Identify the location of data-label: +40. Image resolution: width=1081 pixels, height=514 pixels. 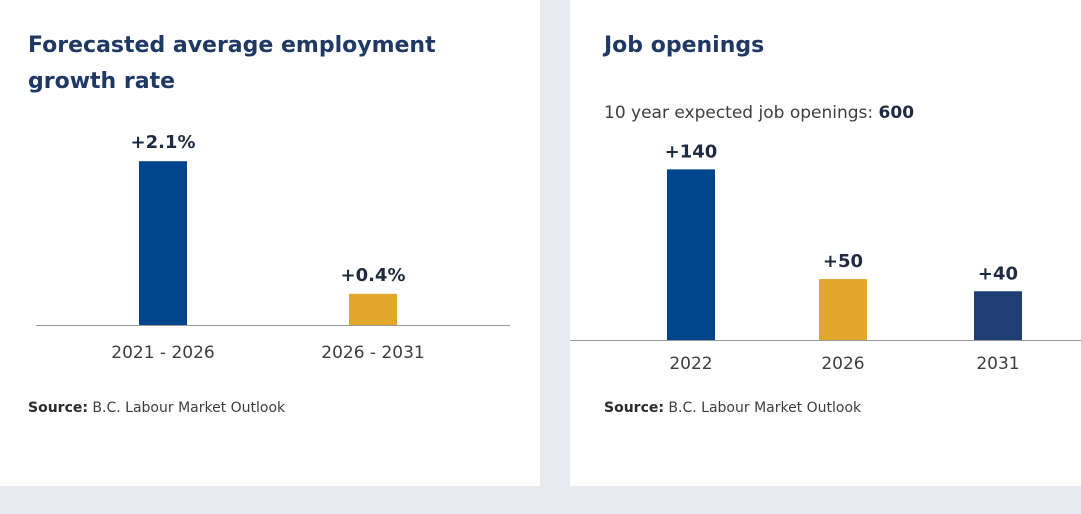
(998, 273).